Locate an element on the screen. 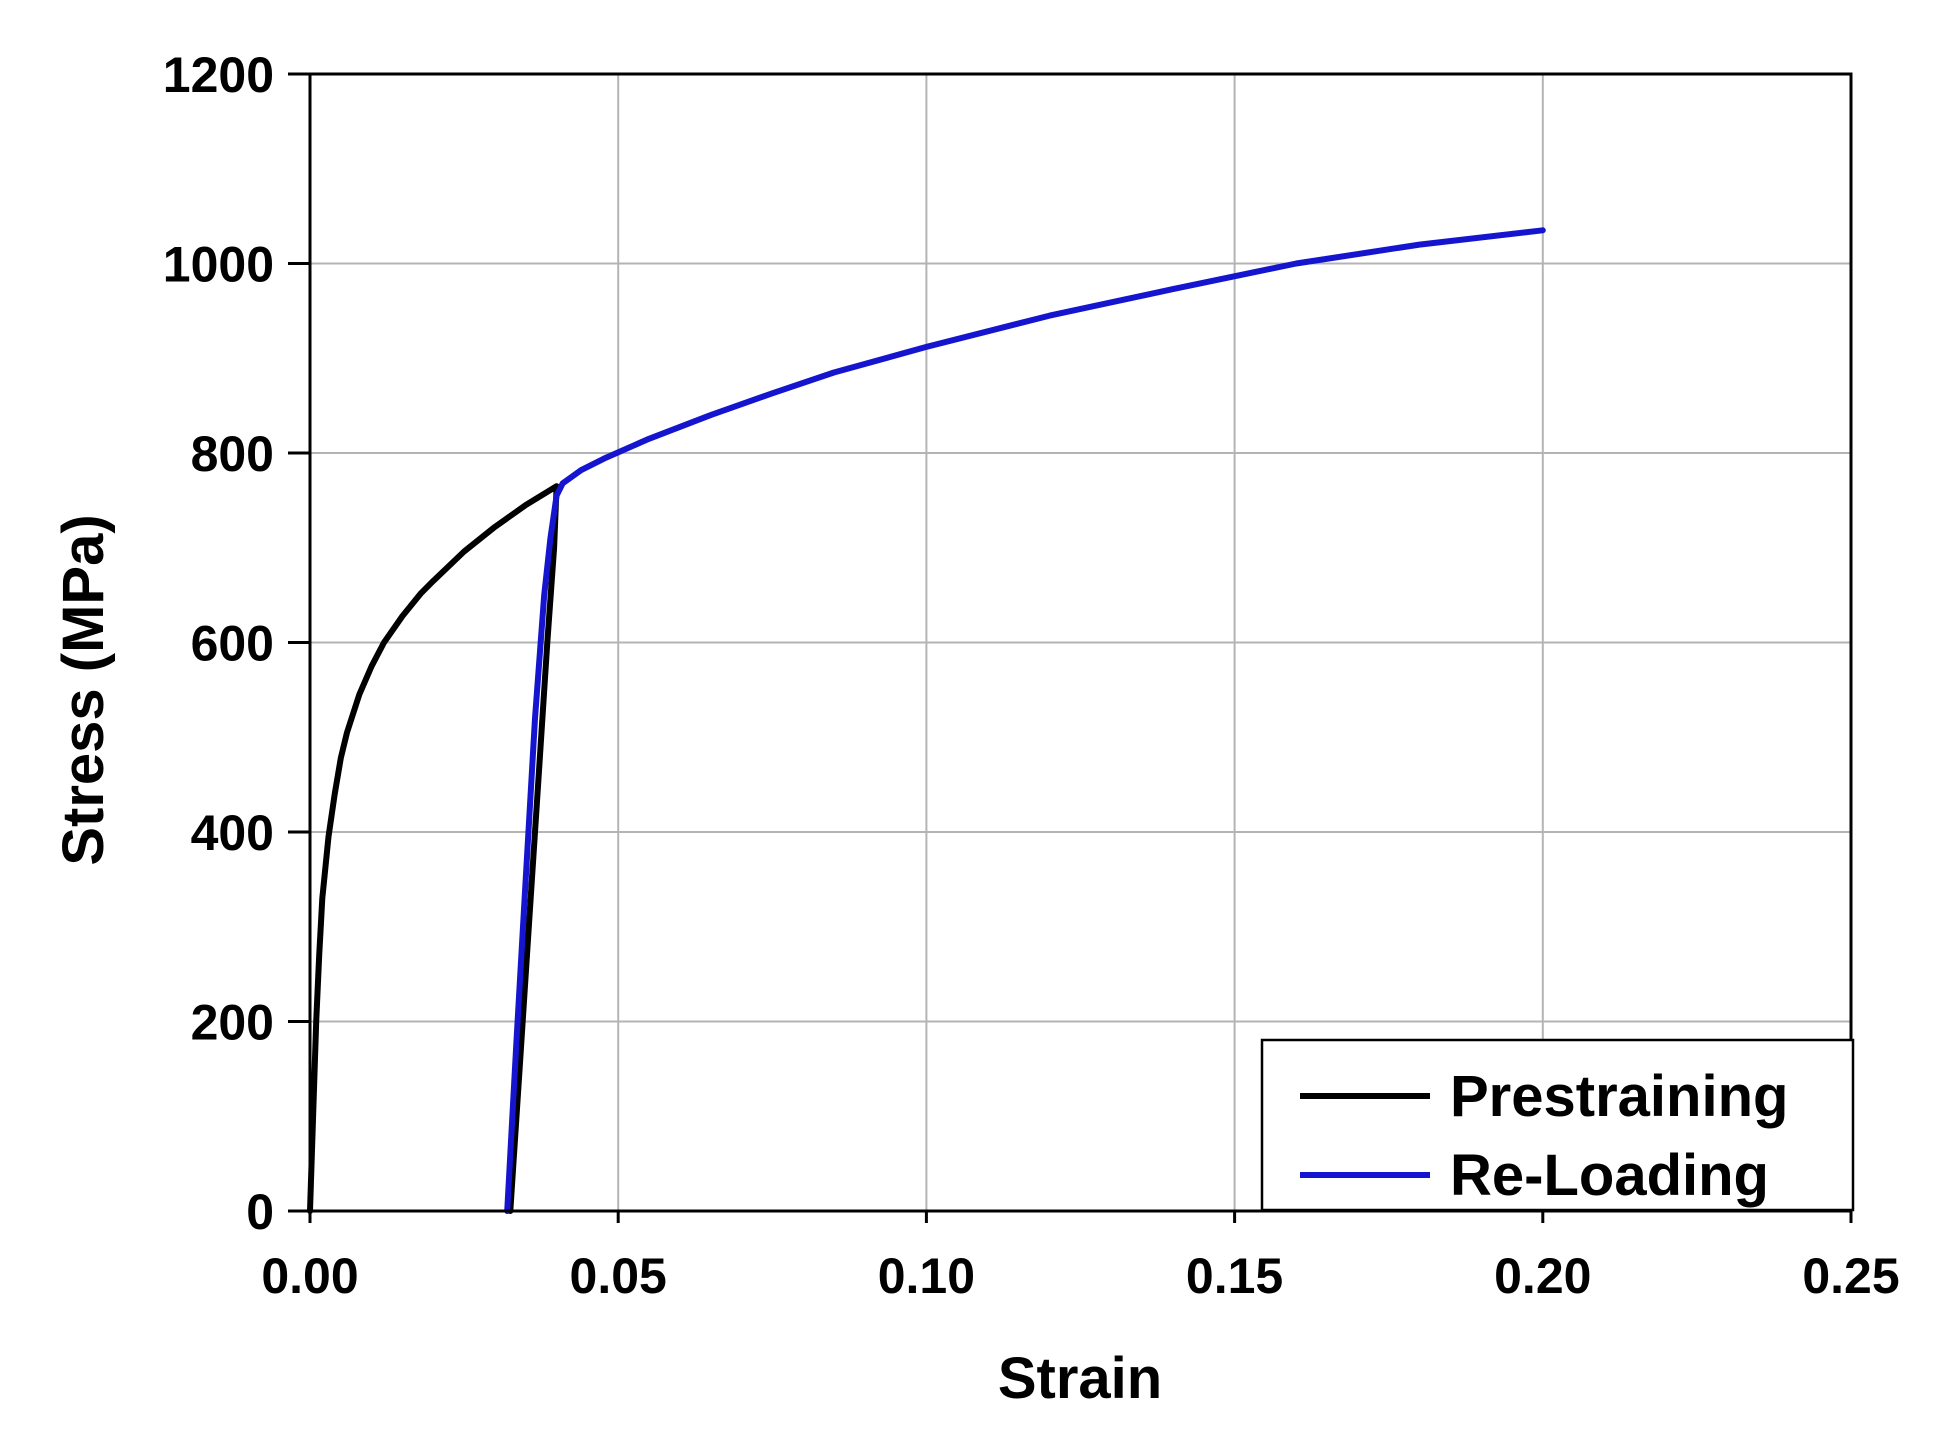 The image size is (1947, 1449). y-tick-label: 800 is located at coordinates (232, 454).